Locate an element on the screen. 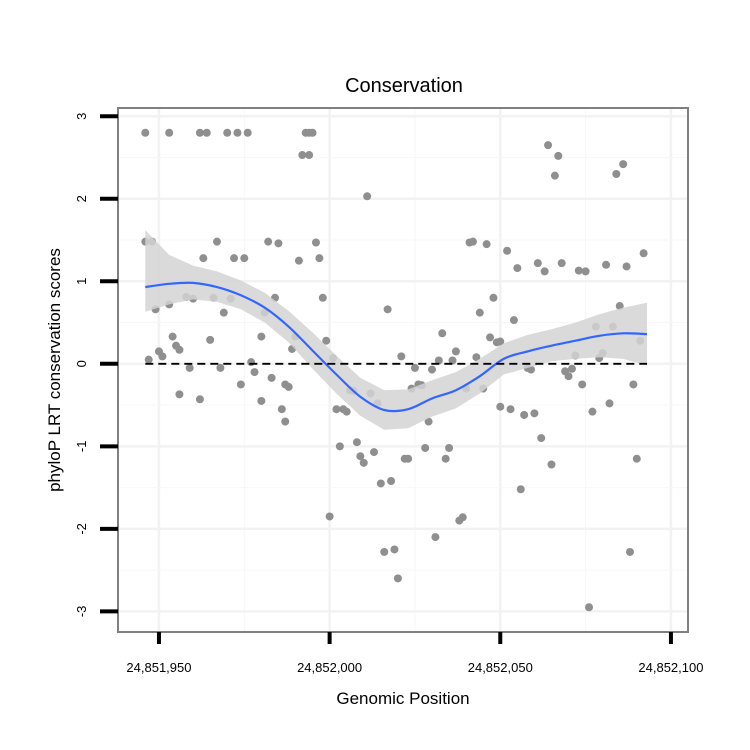 The width and height of the screenshot is (750, 750). x-tick-label: 24,852,000 is located at coordinates (329, 667).